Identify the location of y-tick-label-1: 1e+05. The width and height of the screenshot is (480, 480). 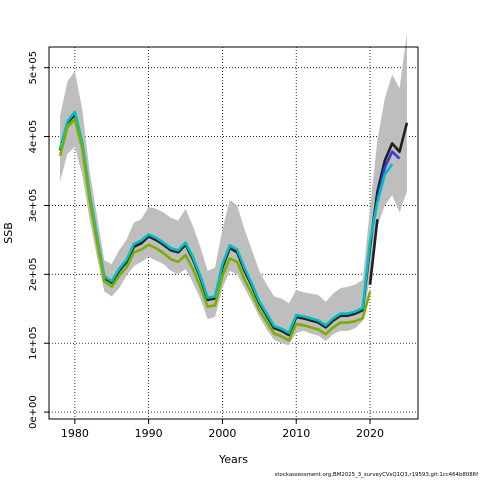
(33, 343).